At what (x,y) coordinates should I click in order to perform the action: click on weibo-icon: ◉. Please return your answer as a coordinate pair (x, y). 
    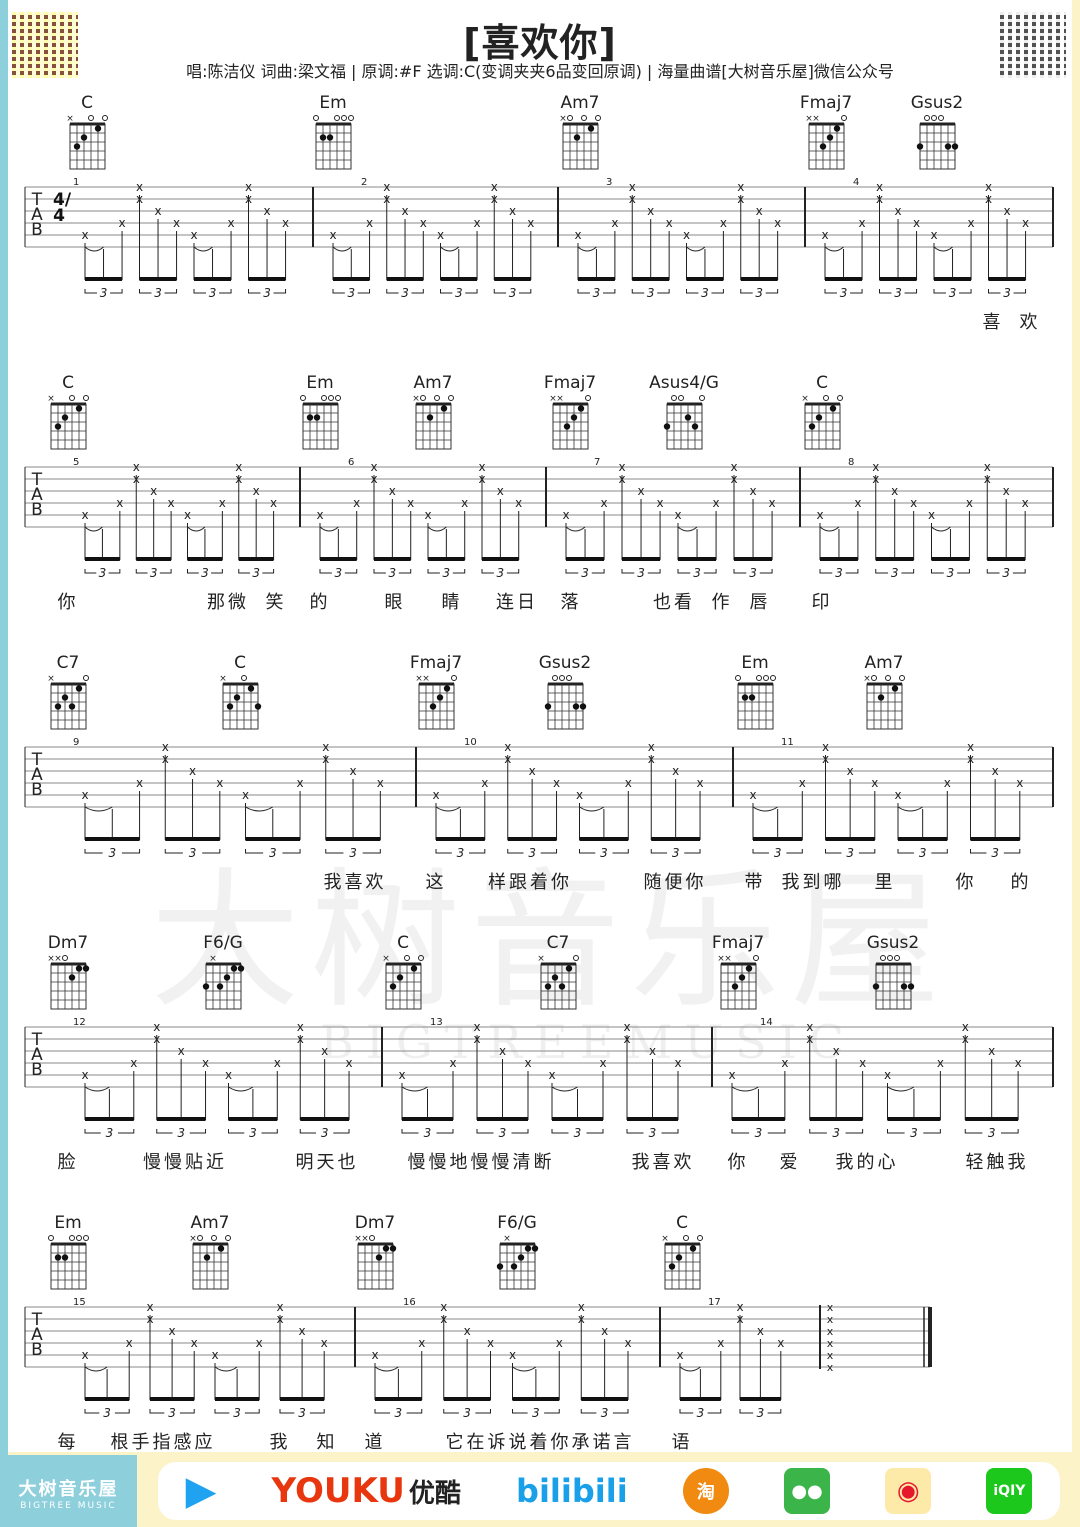
    Looking at the image, I should click on (908, 1491).